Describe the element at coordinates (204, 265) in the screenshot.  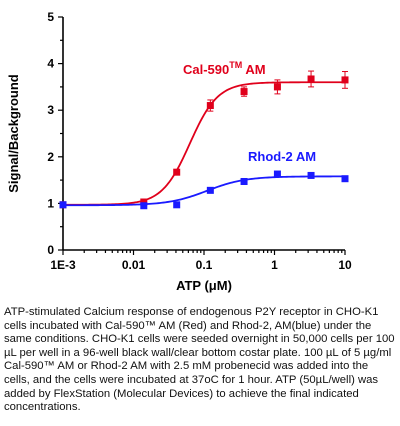
I see `x-tick-label: 0.1` at that location.